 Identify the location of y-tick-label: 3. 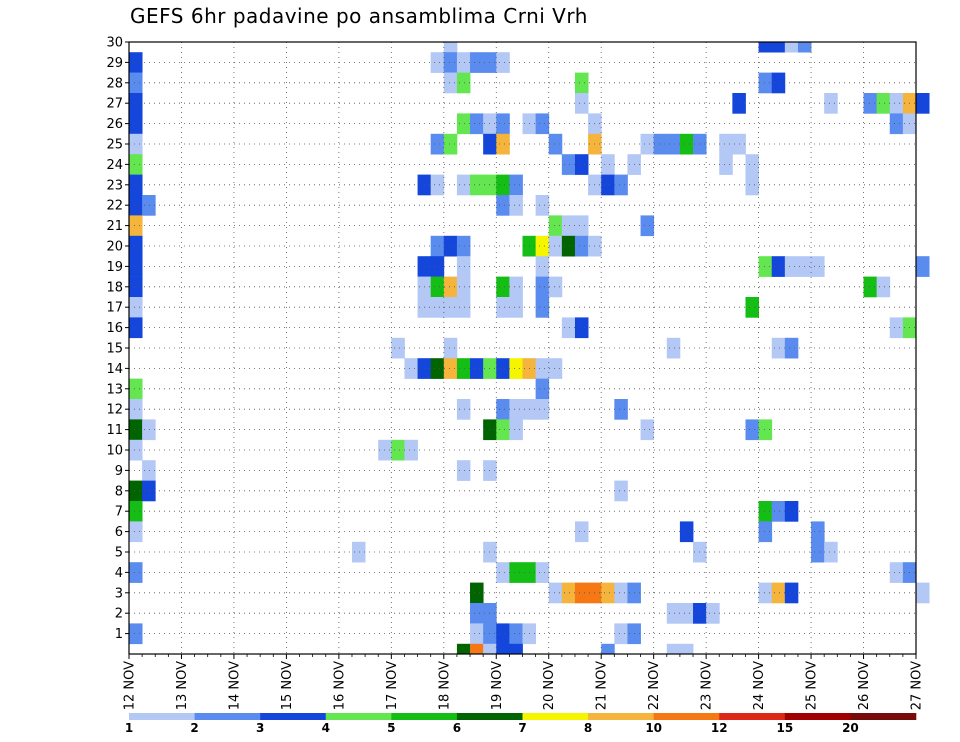
(119, 593).